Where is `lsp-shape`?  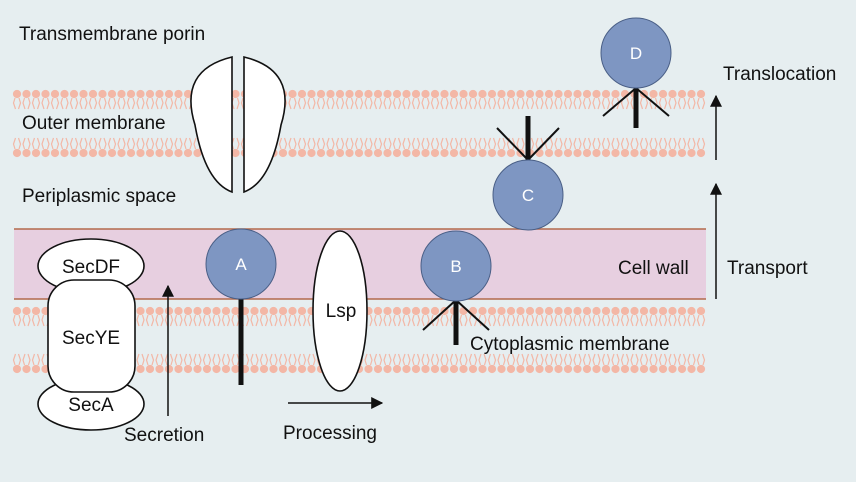 lsp-shape is located at coordinates (340, 311).